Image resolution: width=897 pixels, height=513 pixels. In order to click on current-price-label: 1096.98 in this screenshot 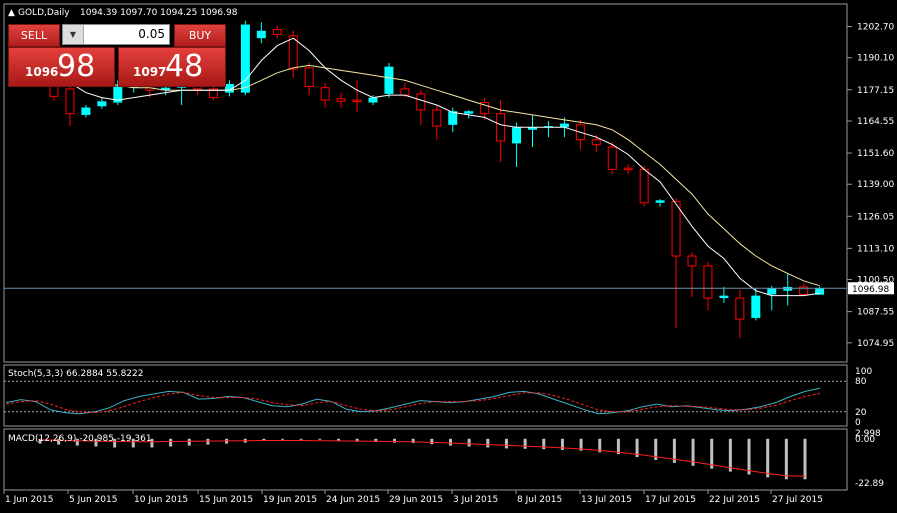, I will do `click(870, 290)`.